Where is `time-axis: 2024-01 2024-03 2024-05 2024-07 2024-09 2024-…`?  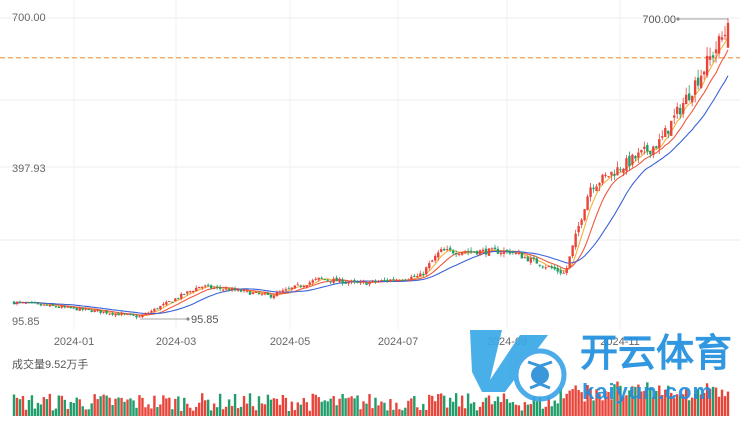
time-axis: 2024-01 2024-03 2024-05 2024-07 2024-09 2024-… is located at coordinates (347, 342).